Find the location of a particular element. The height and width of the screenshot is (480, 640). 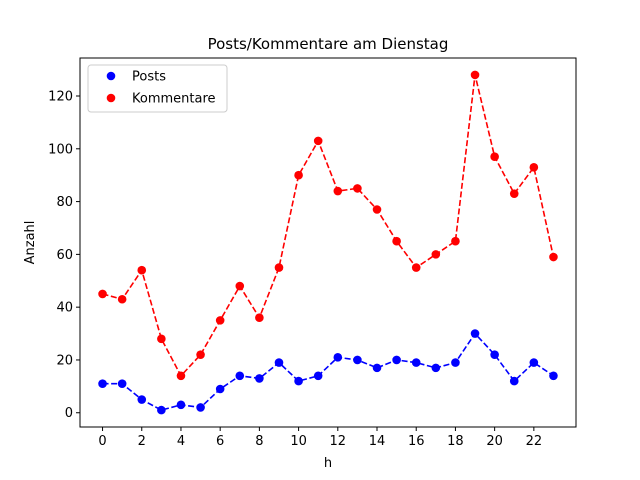

legend-box is located at coordinates (157, 88).